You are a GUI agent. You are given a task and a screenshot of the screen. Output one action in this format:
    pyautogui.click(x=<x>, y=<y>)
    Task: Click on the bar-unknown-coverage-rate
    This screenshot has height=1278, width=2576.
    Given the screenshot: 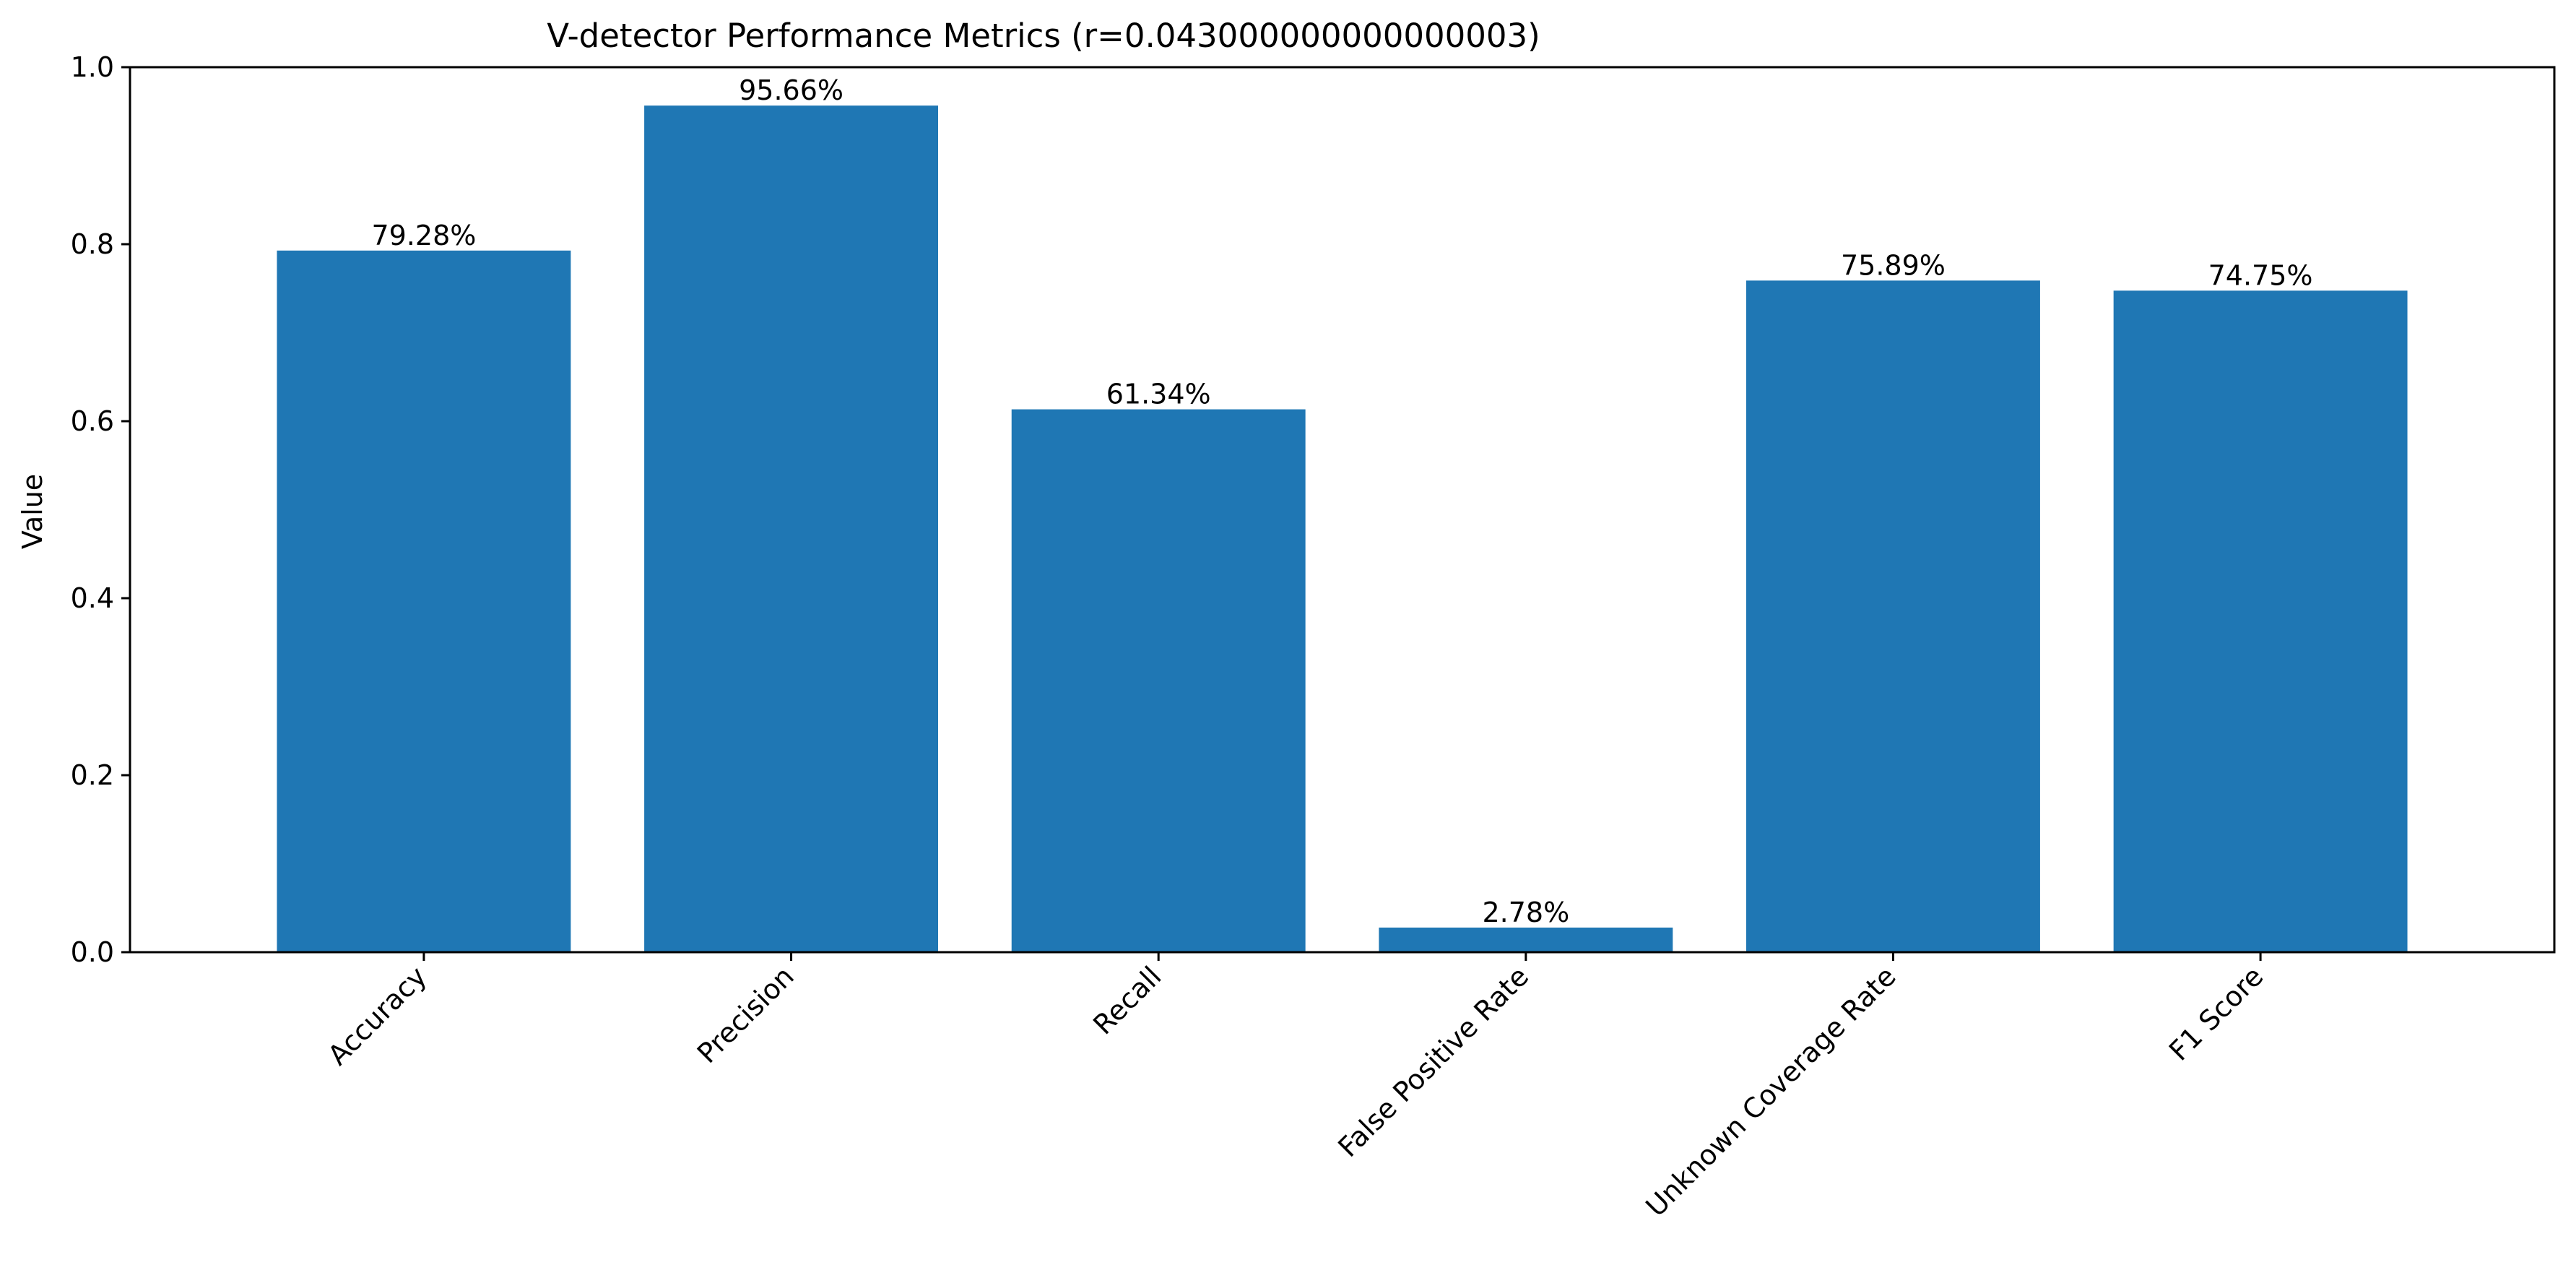 What is the action you would take?
    pyautogui.click(x=1893, y=616)
    